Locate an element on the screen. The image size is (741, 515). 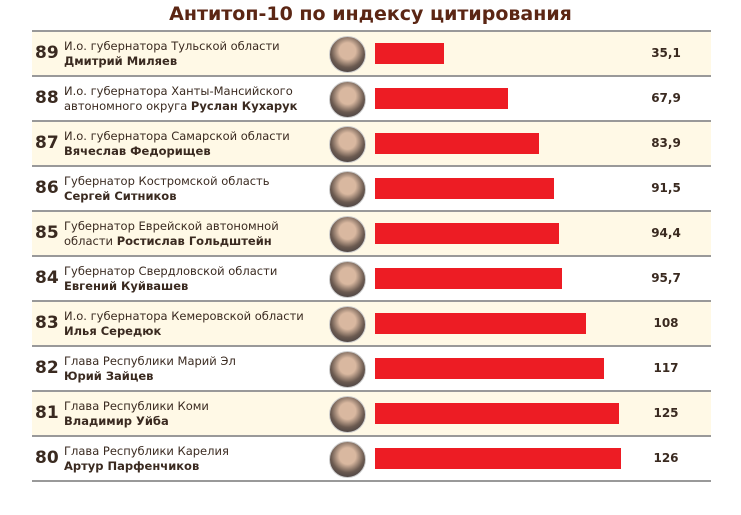
position-line-2: области is located at coordinates (90, 240).